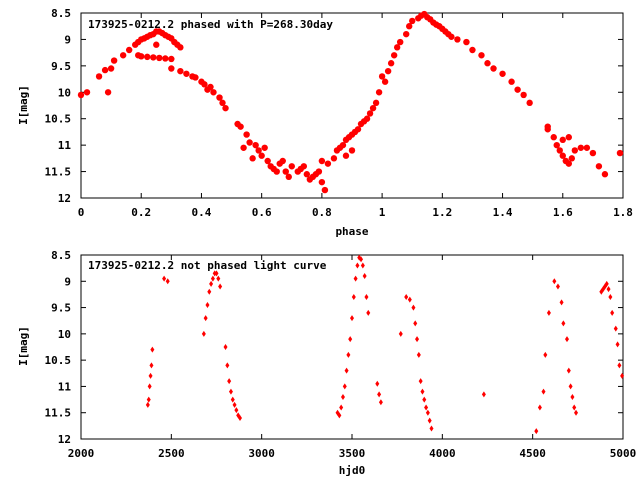 The height and width of the screenshot is (480, 640). Describe the element at coordinates (64, 439) in the screenshot. I see `y-tick-label: 12` at that location.